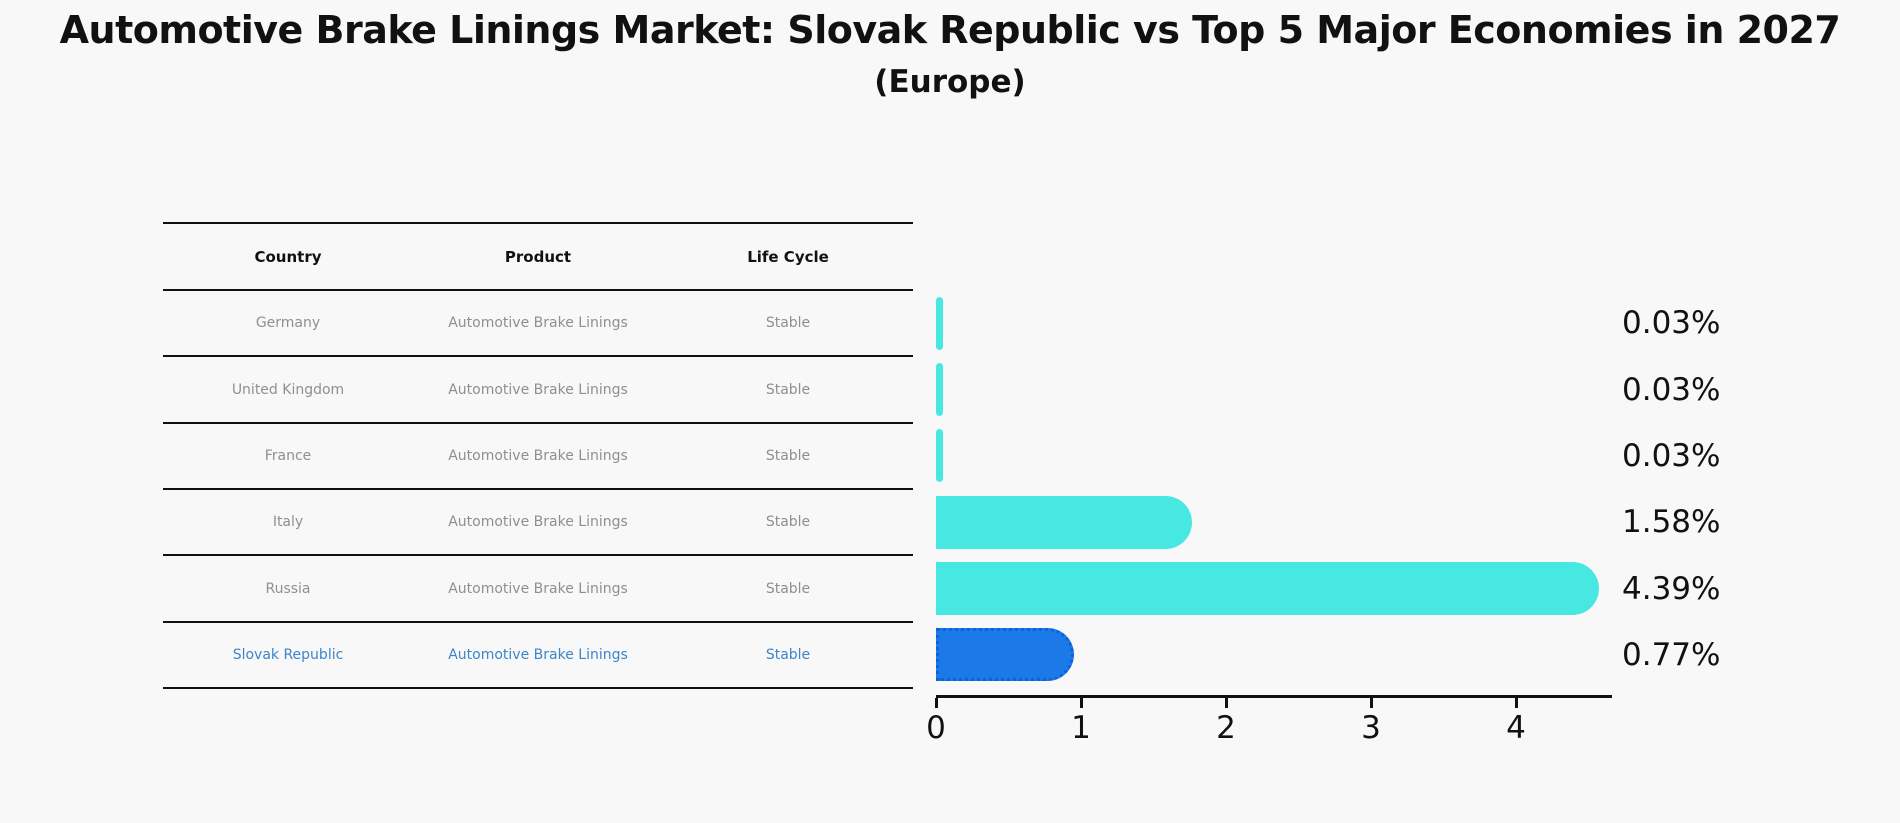  I want to click on x-tick-label: 3, so click(1371, 728).